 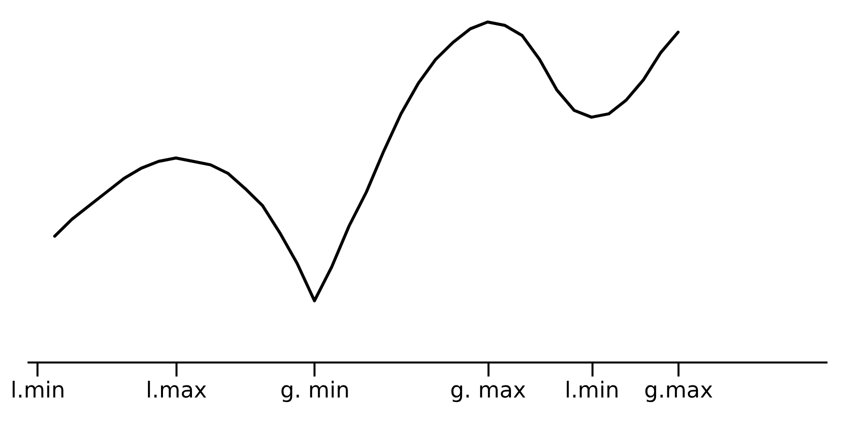 What do you see at coordinates (176, 391) in the screenshot?
I see `x-tick-label: l.max` at bounding box center [176, 391].